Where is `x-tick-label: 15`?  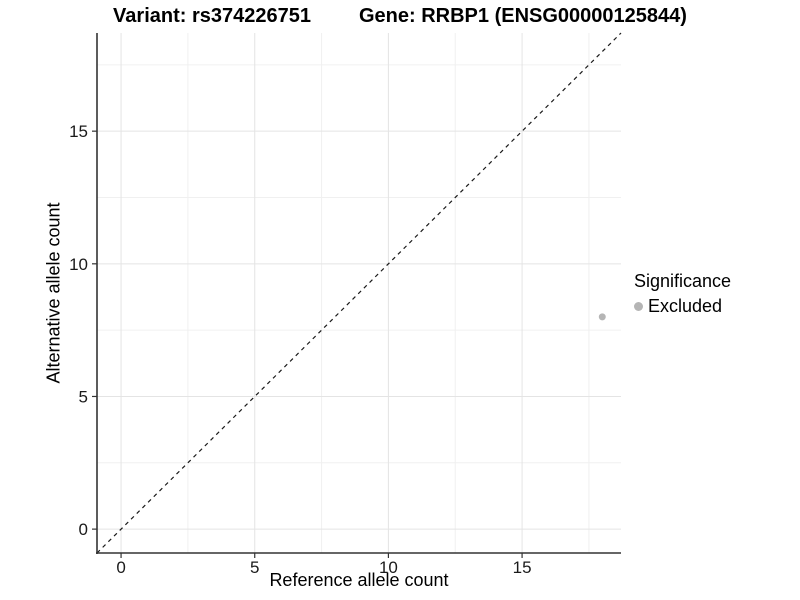
x-tick-label: 15 is located at coordinates (522, 567).